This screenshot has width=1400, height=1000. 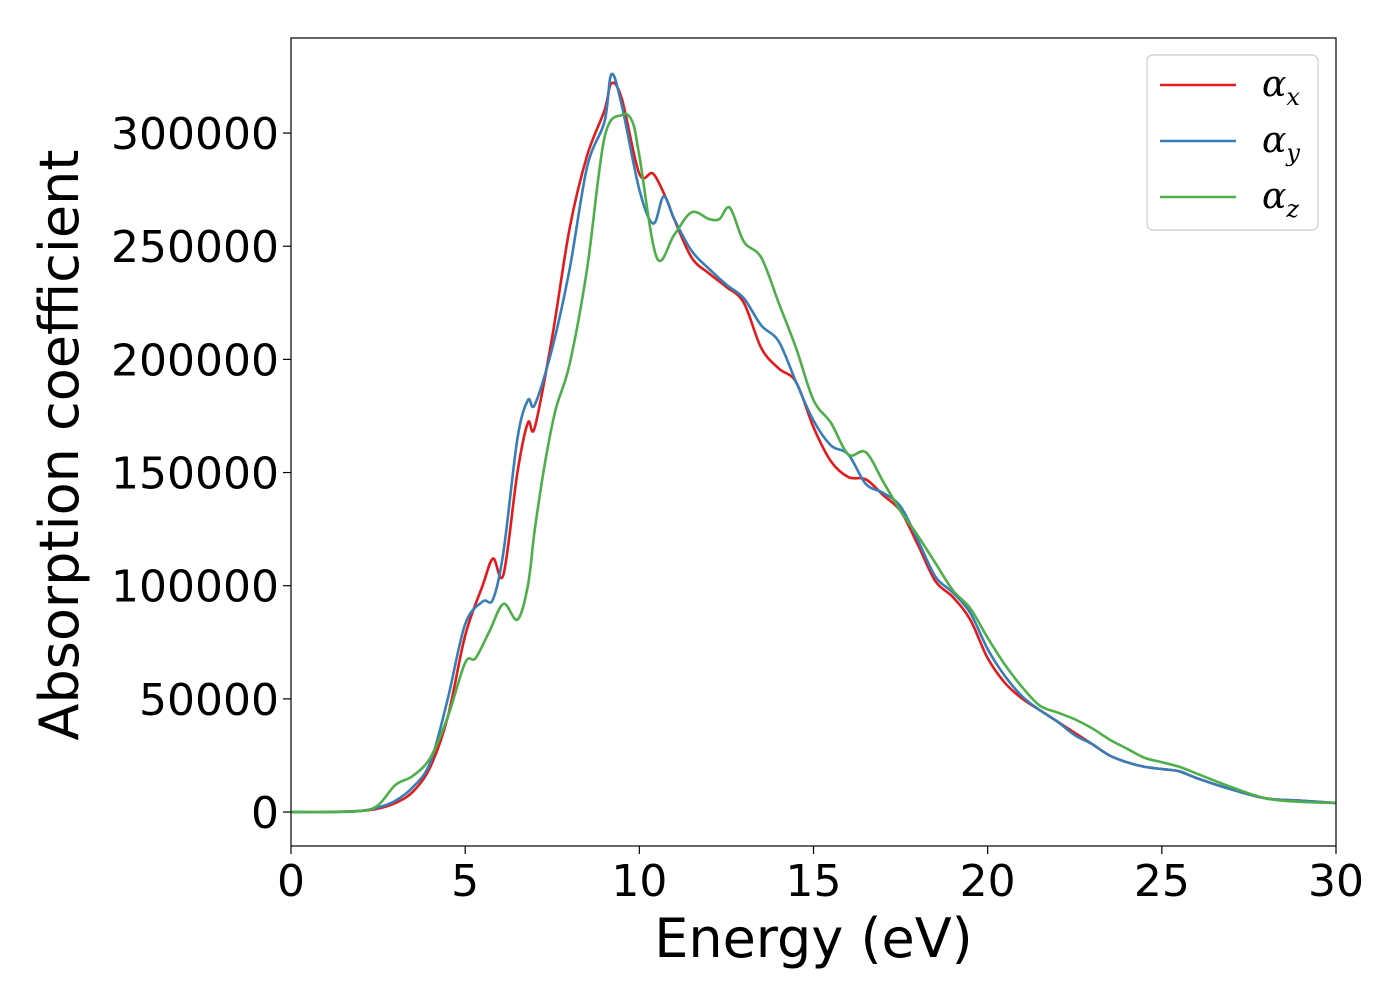 I want to click on y-tick-label: 150000, so click(x=195, y=474).